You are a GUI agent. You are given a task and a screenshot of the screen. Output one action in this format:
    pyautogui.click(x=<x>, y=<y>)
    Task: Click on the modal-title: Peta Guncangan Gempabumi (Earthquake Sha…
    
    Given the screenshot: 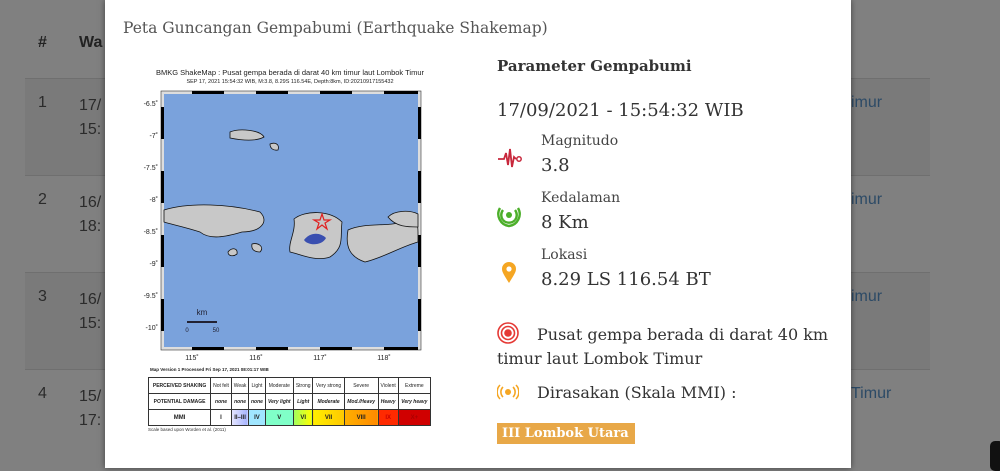 What is the action you would take?
    pyautogui.click(x=335, y=28)
    